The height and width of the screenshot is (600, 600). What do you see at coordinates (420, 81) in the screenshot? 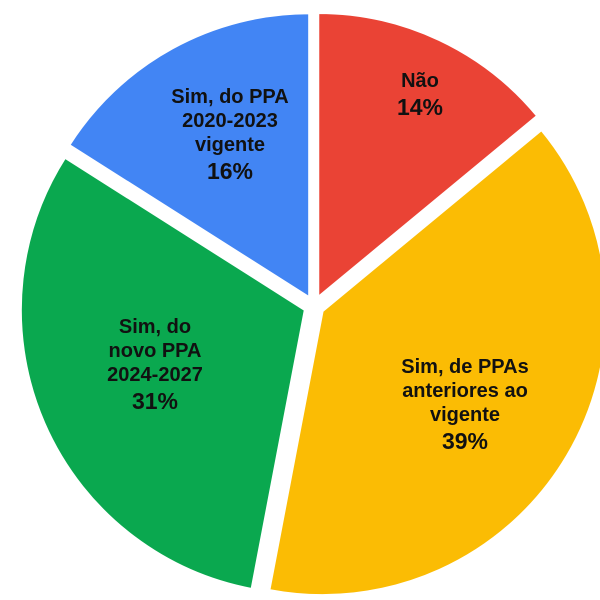
I see `category-label: Não` at bounding box center [420, 81].